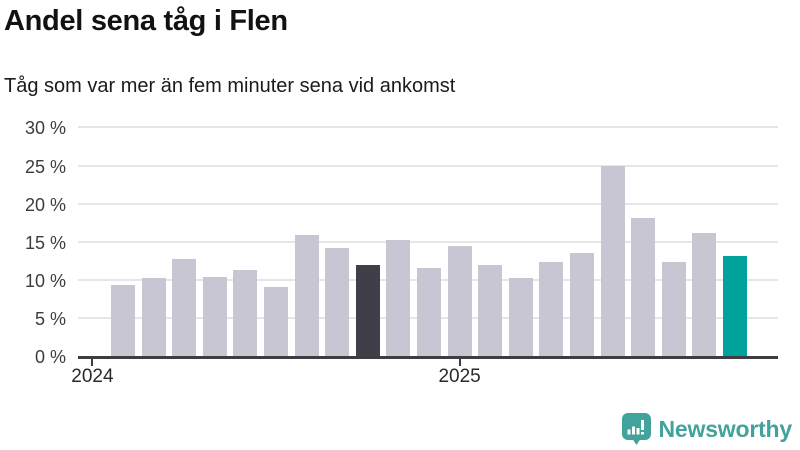 The height and width of the screenshot is (450, 800). Describe the element at coordinates (45, 166) in the screenshot. I see `y-axis-tick-label: 25 %` at that location.